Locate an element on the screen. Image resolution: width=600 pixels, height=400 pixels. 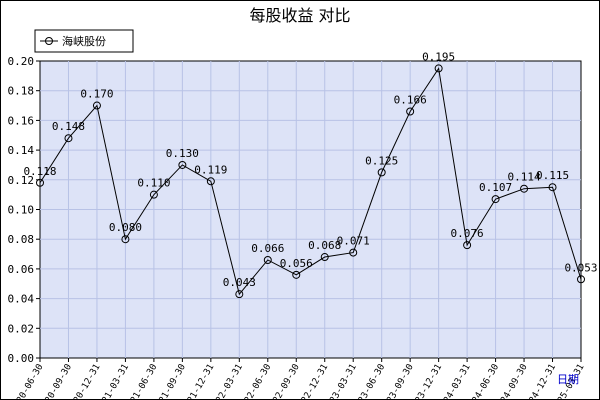
y-tick-label: 0.08 is located at coordinates (21, 239).